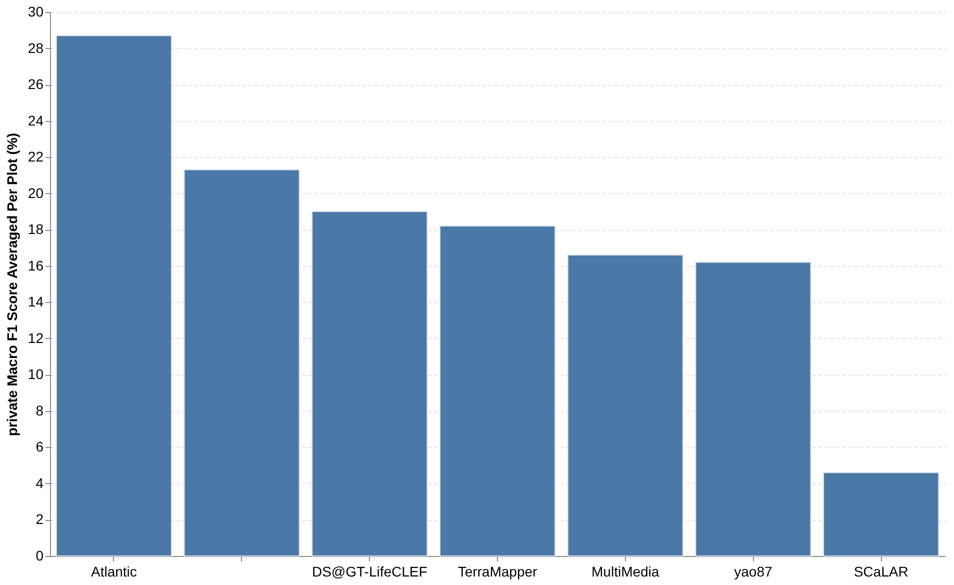 The image size is (954, 585). I want to click on y-tick-label: 18, so click(36, 229).